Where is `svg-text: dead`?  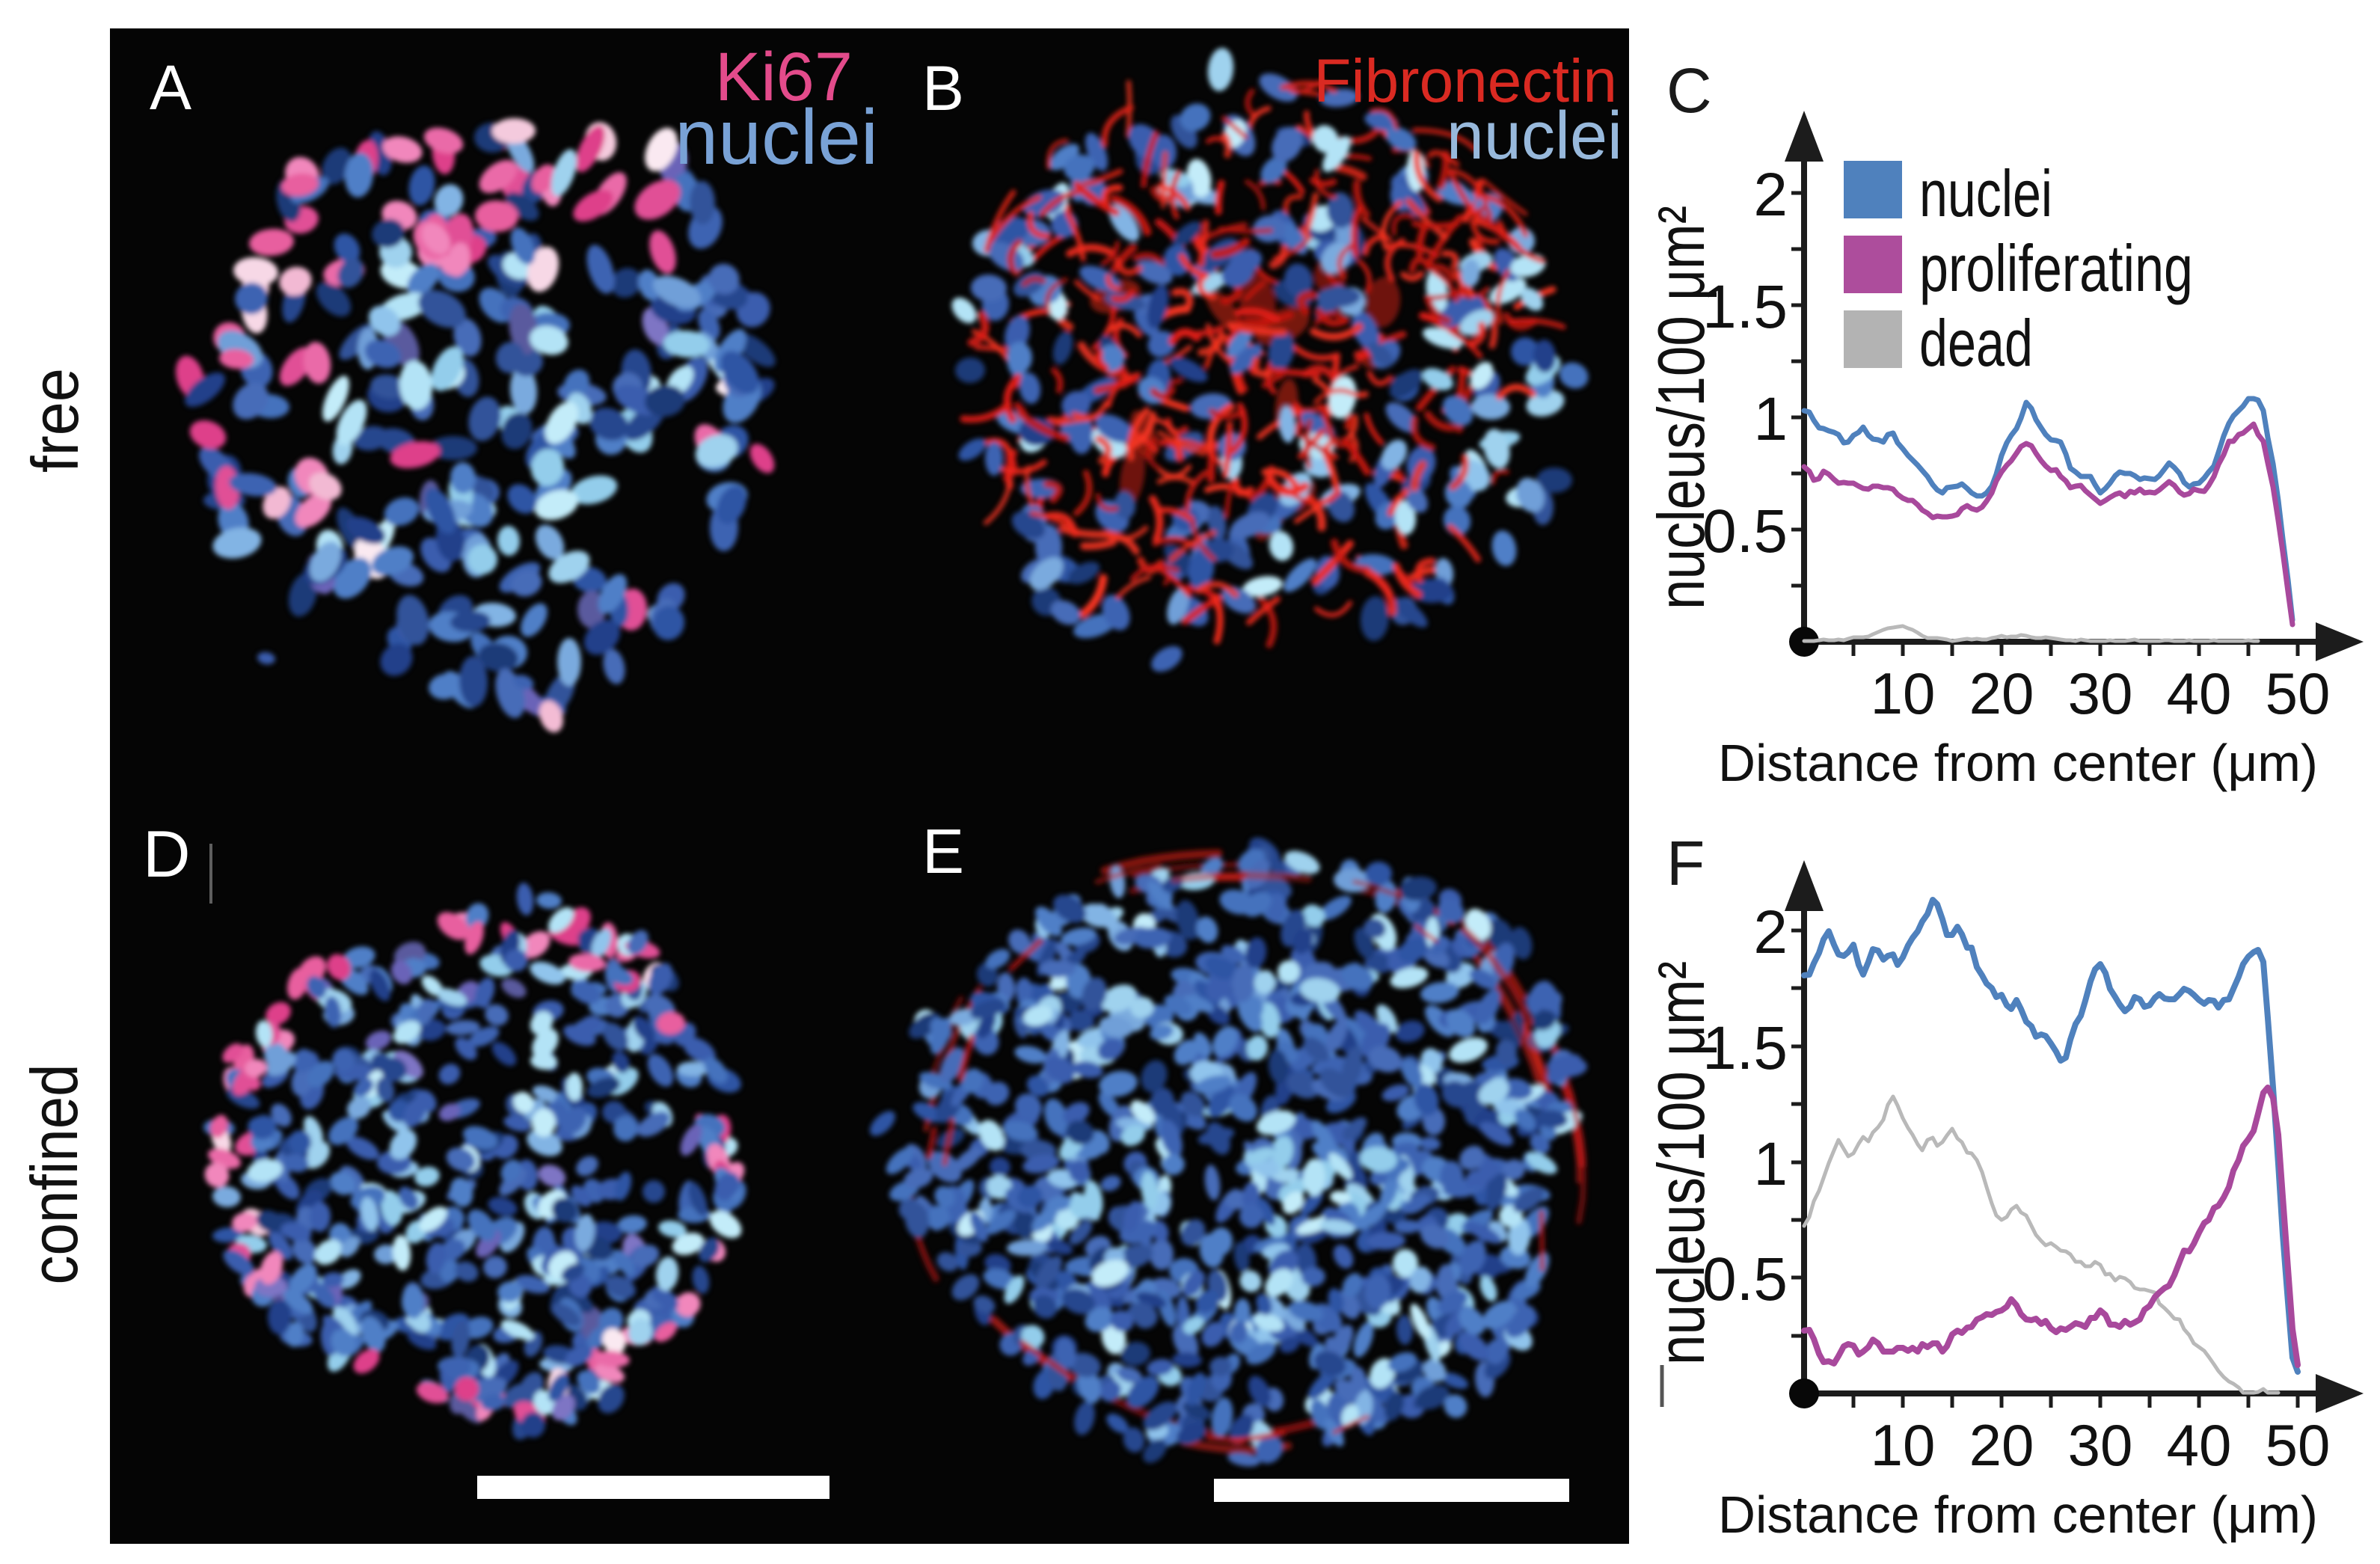
svg-text: dead is located at coordinates (1976, 343).